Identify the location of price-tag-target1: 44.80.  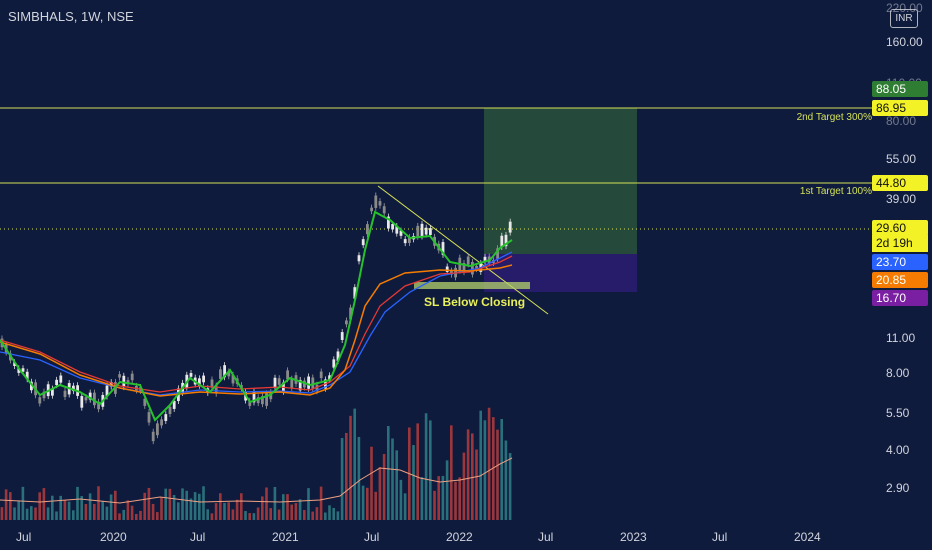
(900, 183).